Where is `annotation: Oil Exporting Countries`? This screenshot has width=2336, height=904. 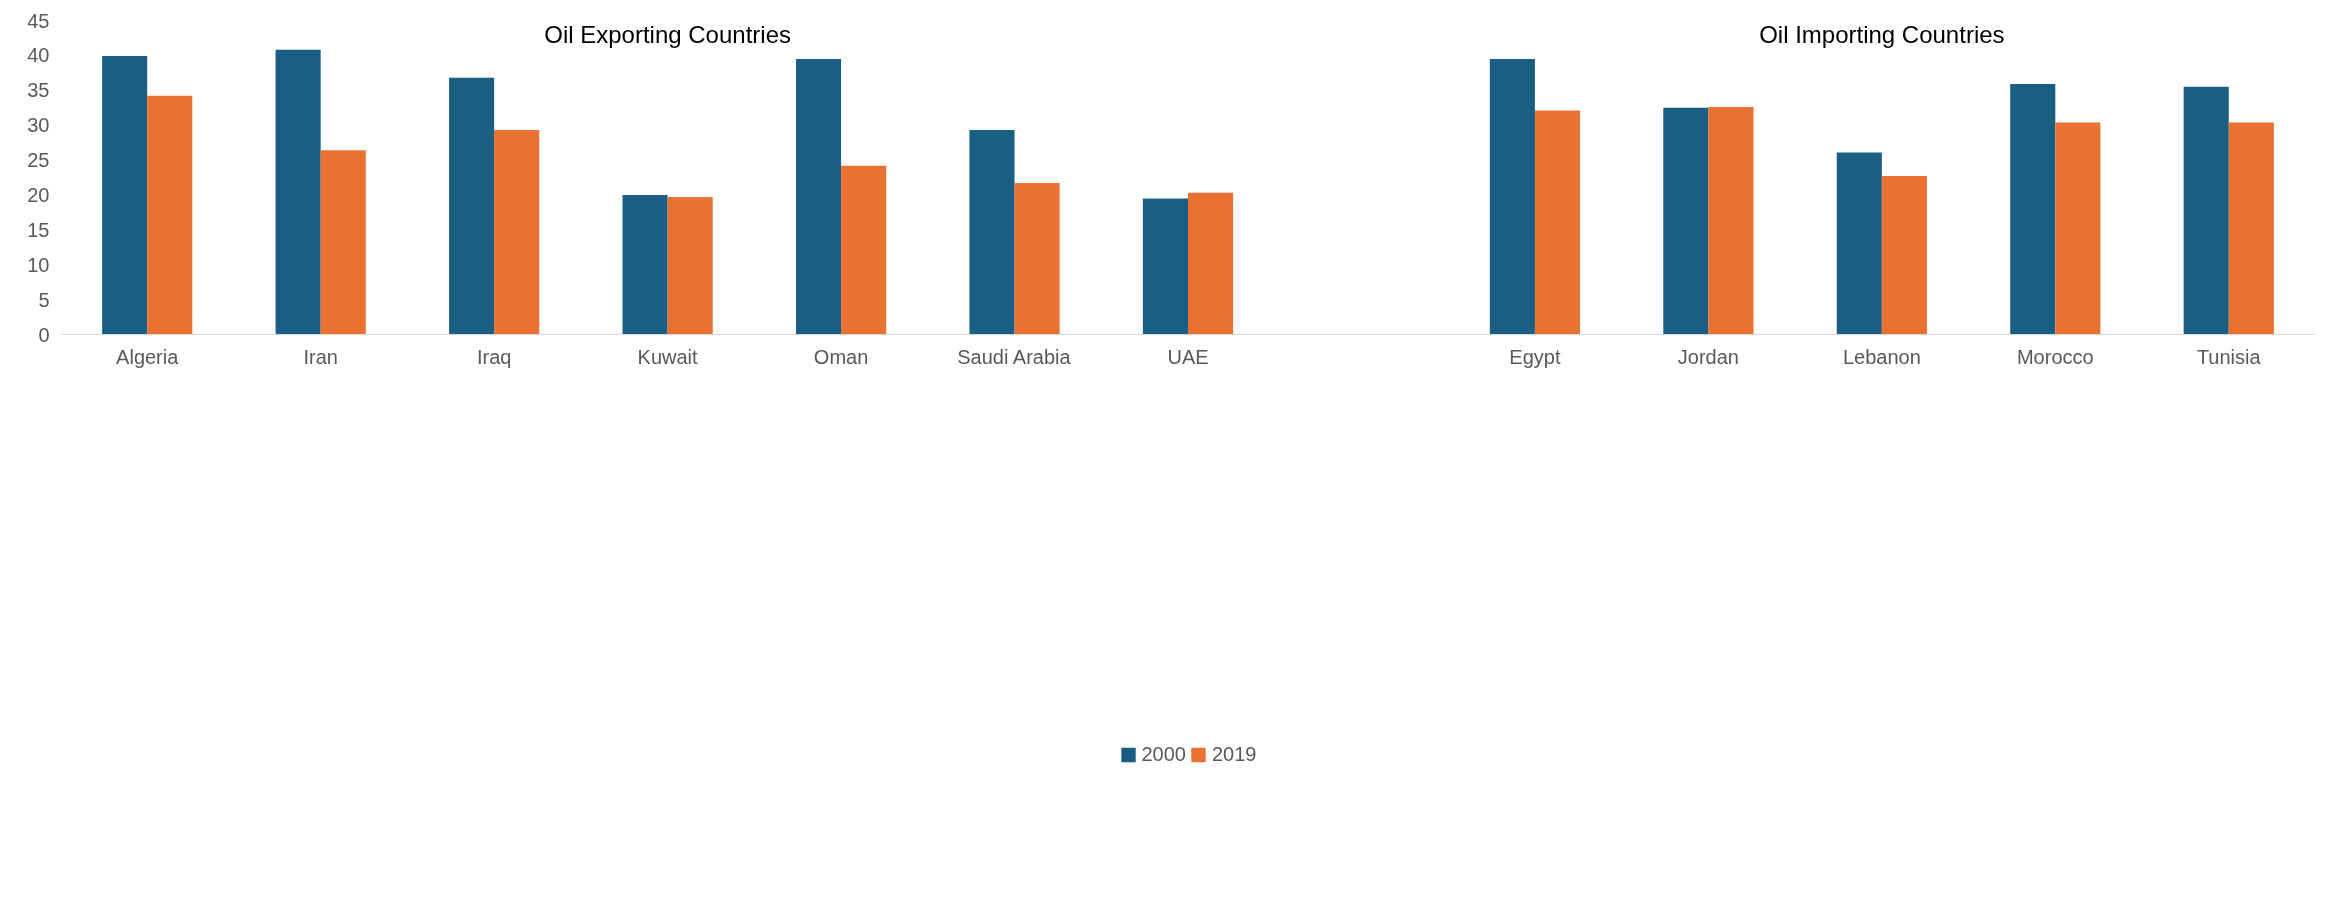 annotation: Oil Exporting Countries is located at coordinates (668, 34).